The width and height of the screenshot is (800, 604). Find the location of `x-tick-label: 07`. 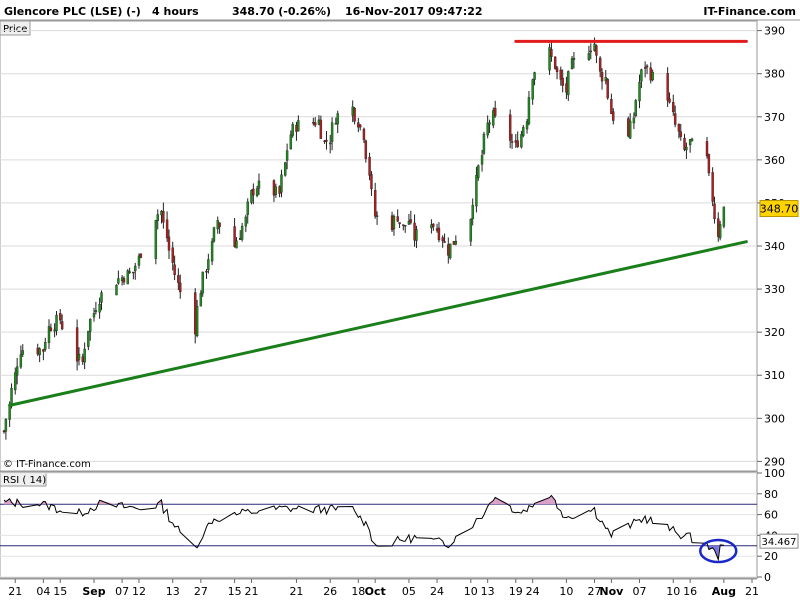

x-tick-label: 07 is located at coordinates (122, 591).